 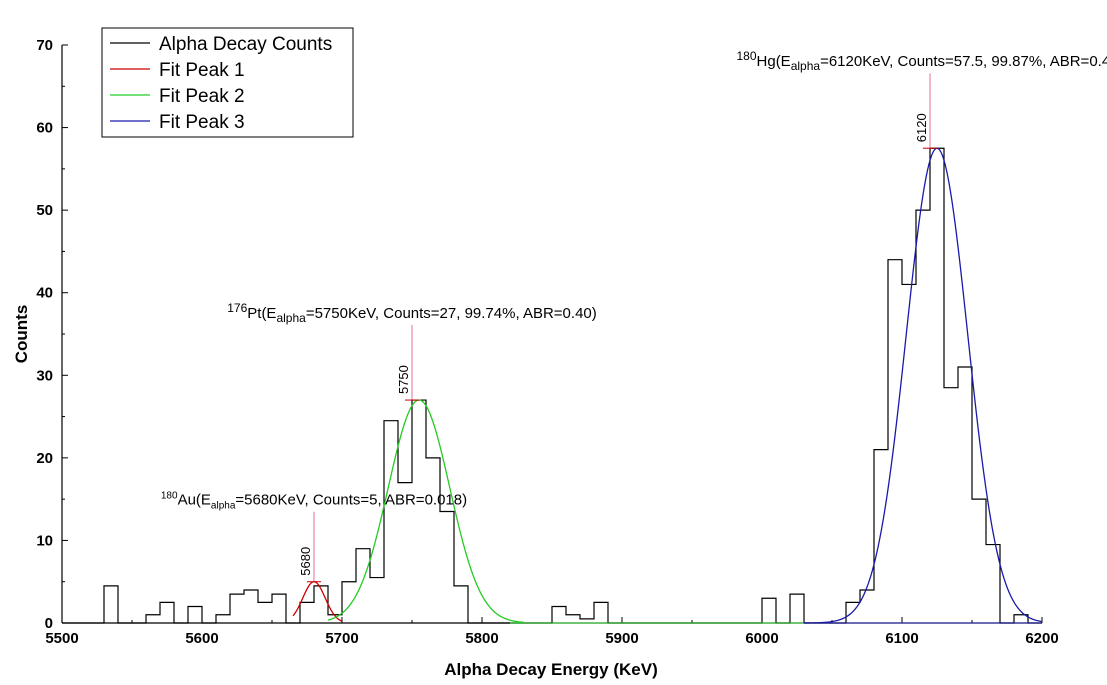 I want to click on x-tick-label: 6200, so click(x=1041, y=638).